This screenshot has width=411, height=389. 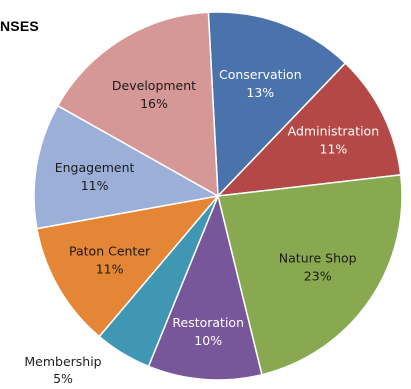 What do you see at coordinates (205, 287) in the screenshot?
I see `slice-restoration` at bounding box center [205, 287].